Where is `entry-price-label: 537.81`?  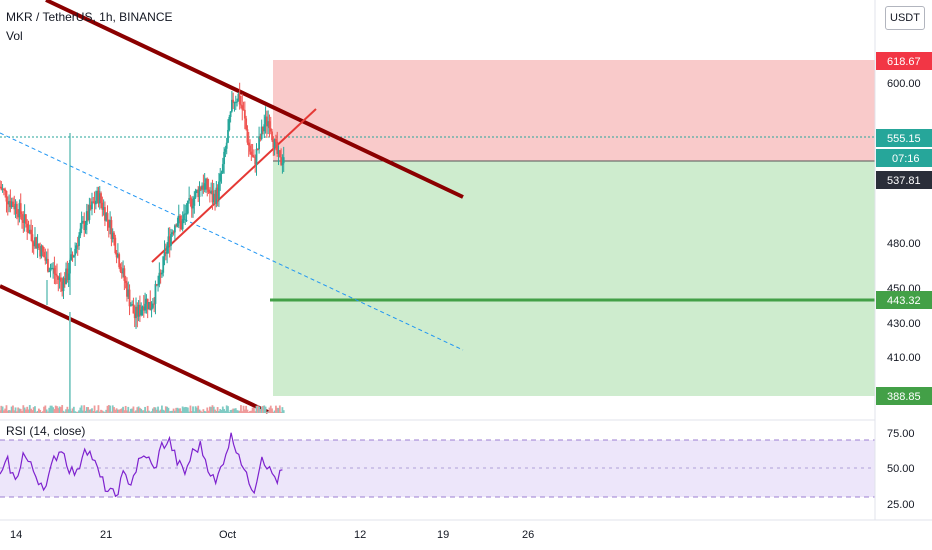
entry-price-label: 537.81 is located at coordinates (904, 181).